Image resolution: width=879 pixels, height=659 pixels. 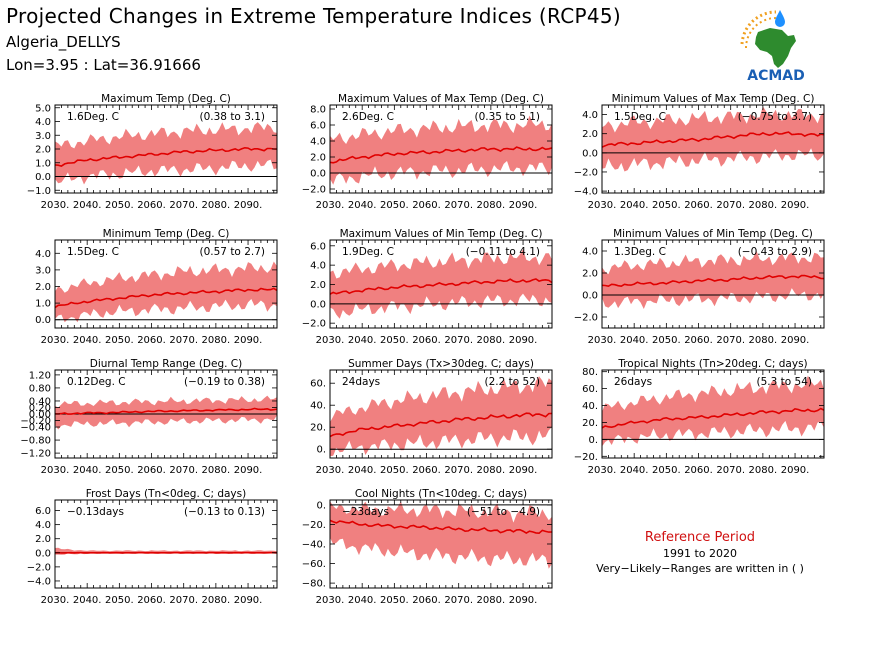 I want to click on location-label: Algeria_DELLYS, so click(x=63, y=42).